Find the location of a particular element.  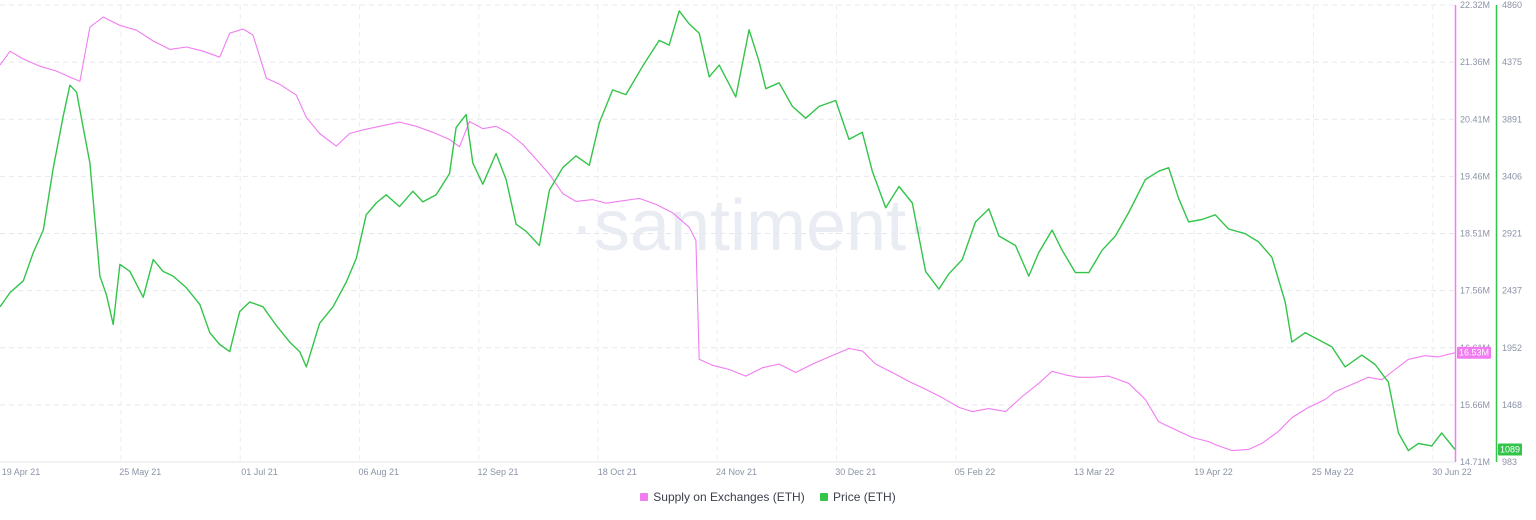

legend-item-price: Price (ETH) is located at coordinates (858, 497).